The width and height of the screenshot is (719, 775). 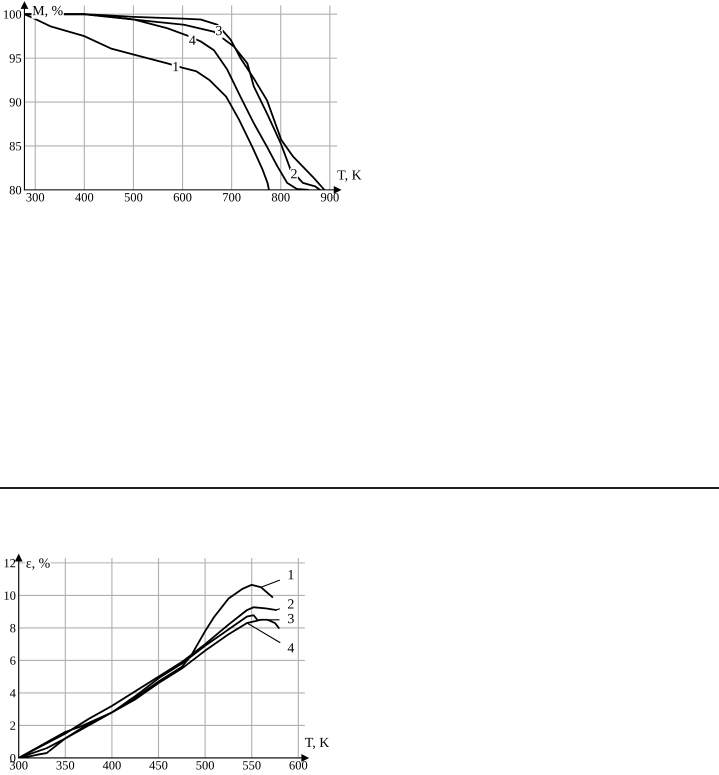 I want to click on y-tick-label: 95, so click(x=16, y=58).